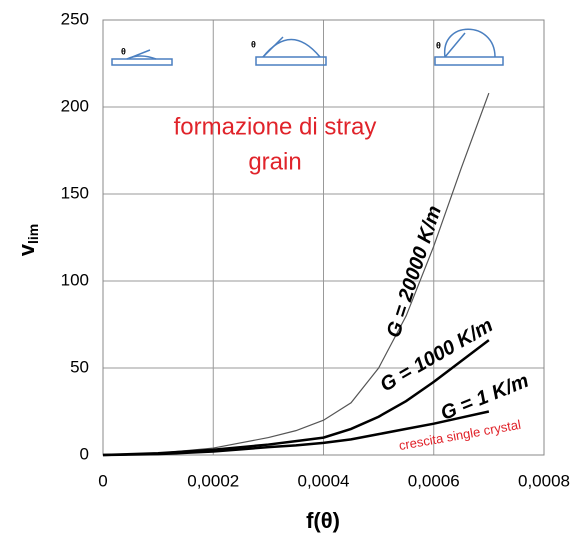 Image resolution: width=580 pixels, height=542 pixels. What do you see at coordinates (470, 43) in the screenshot?
I see `droplet` at bounding box center [470, 43].